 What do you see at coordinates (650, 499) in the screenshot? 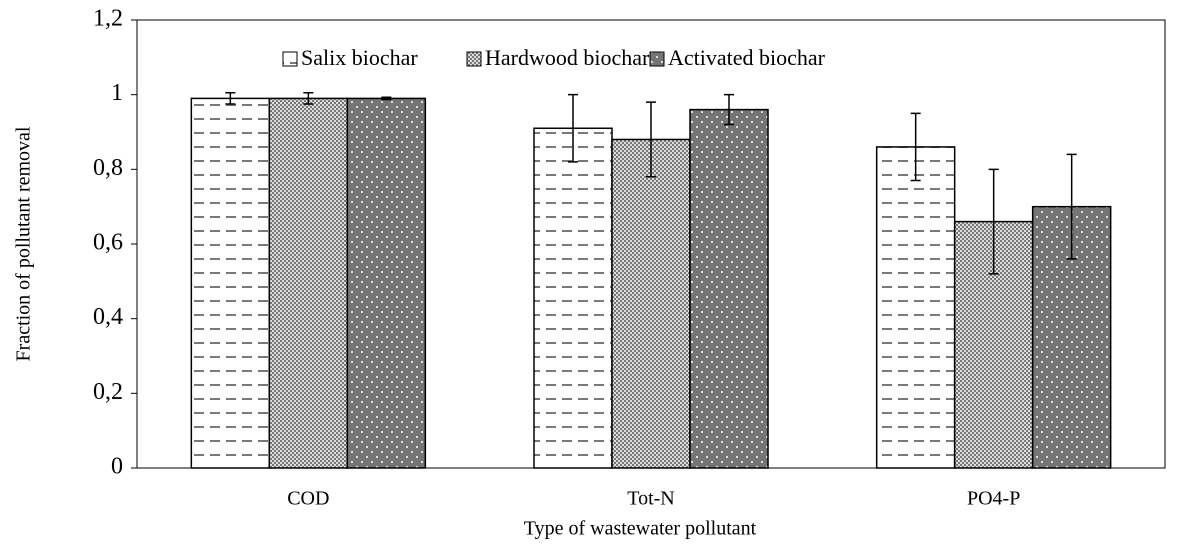
I see `x-tick-label: Tot-N` at bounding box center [650, 499].